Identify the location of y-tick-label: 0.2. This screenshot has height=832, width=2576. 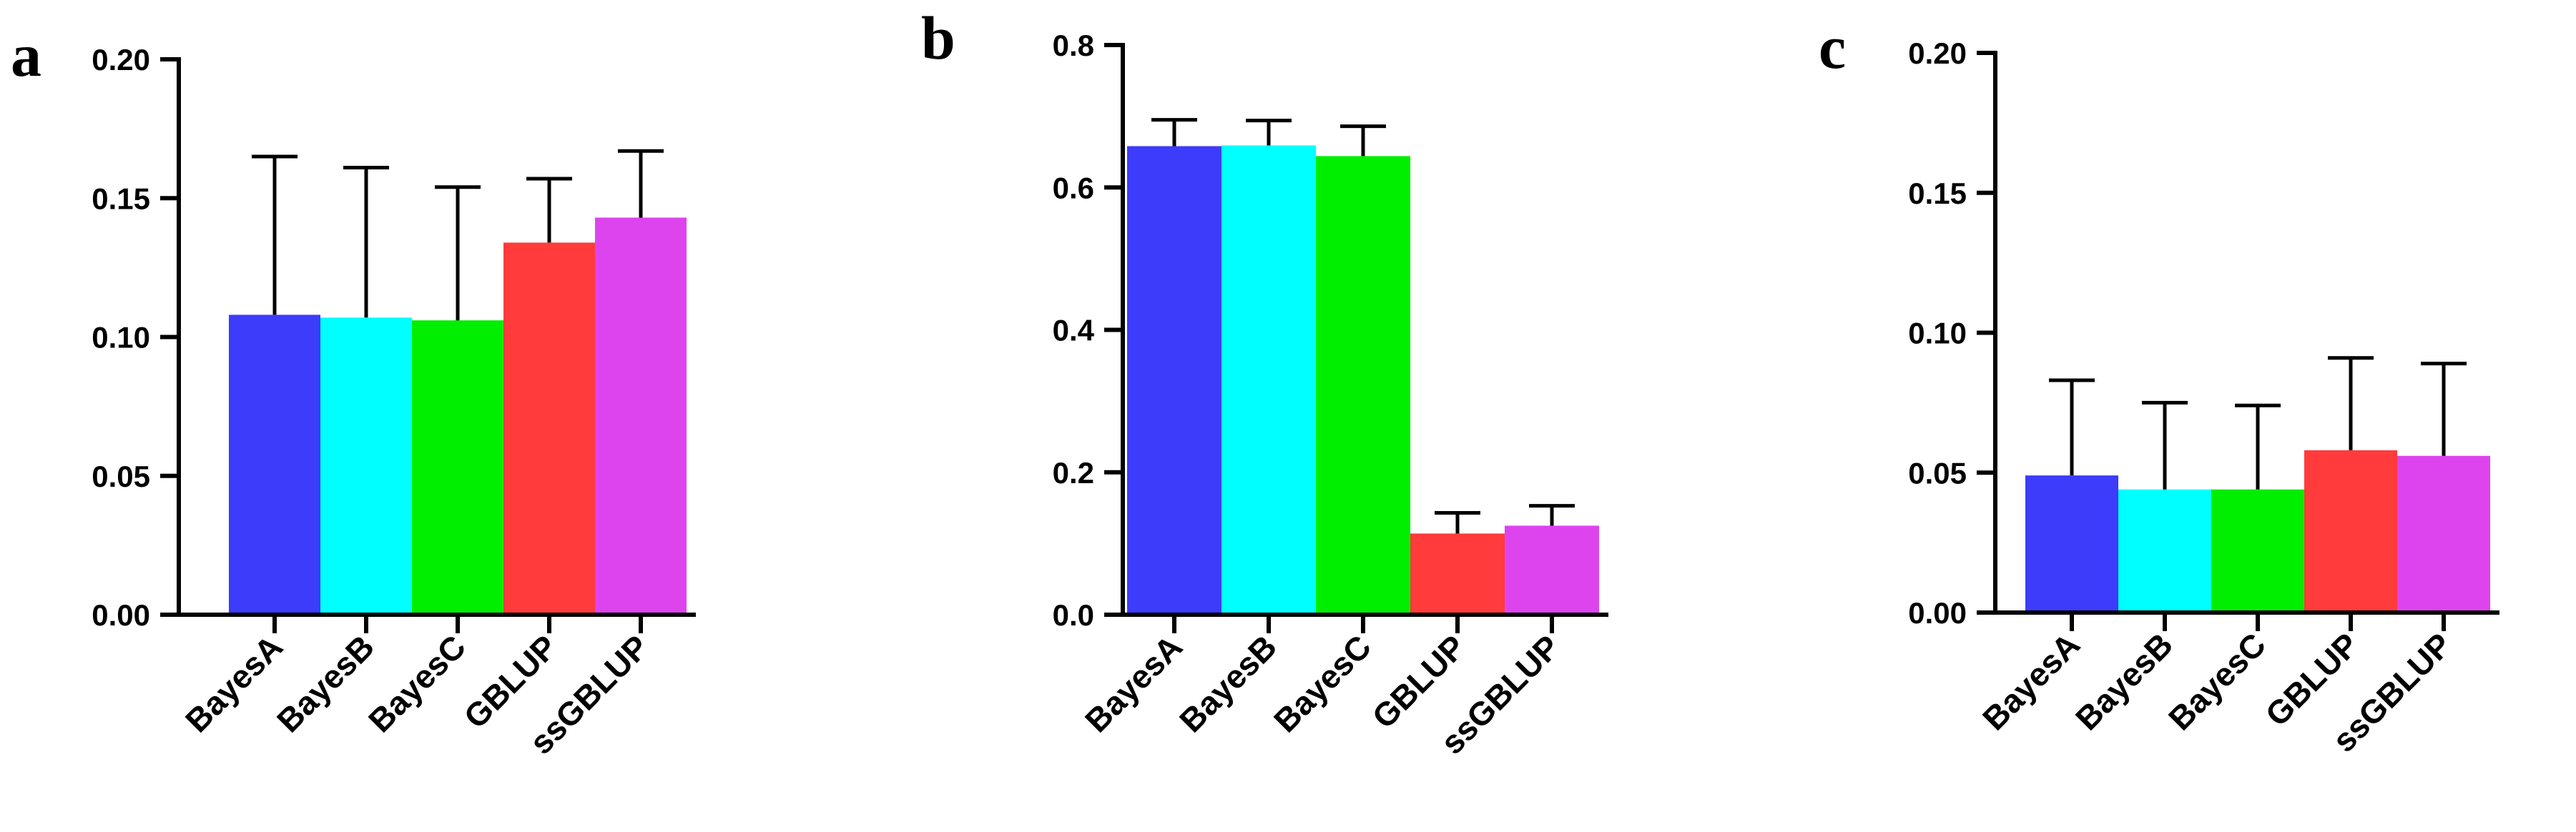
(1073, 473).